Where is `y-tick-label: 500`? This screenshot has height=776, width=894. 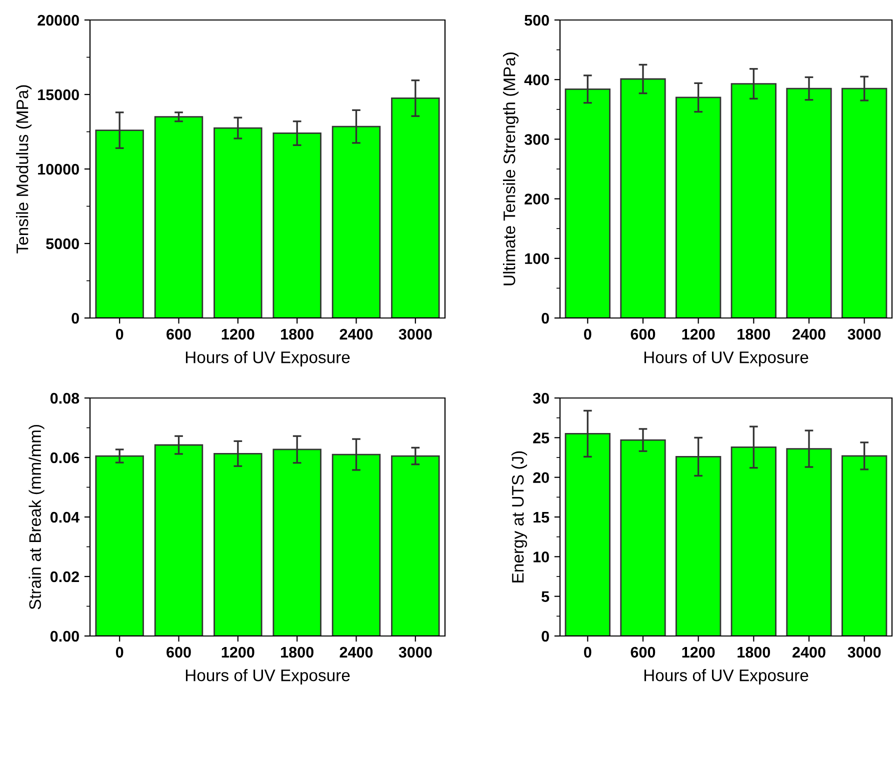 y-tick-label: 500 is located at coordinates (536, 20).